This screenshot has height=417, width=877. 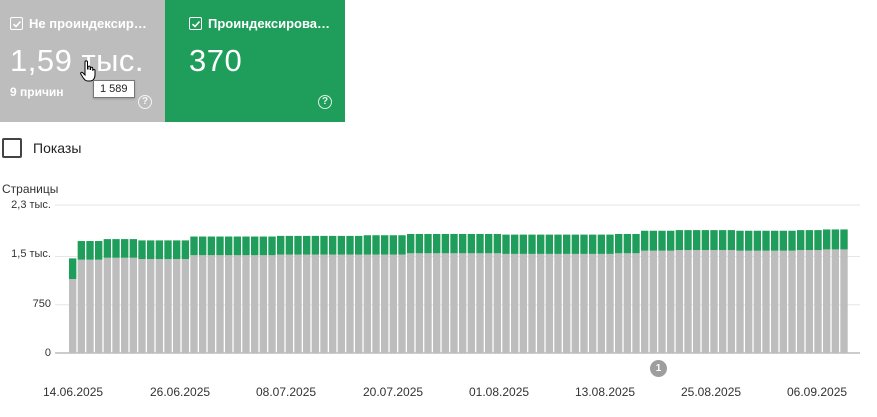 What do you see at coordinates (82, 61) in the screenshot?
I see `not-indexed-card: Не проиндексир… 1,59 тыс. 9 причин ?` at bounding box center [82, 61].